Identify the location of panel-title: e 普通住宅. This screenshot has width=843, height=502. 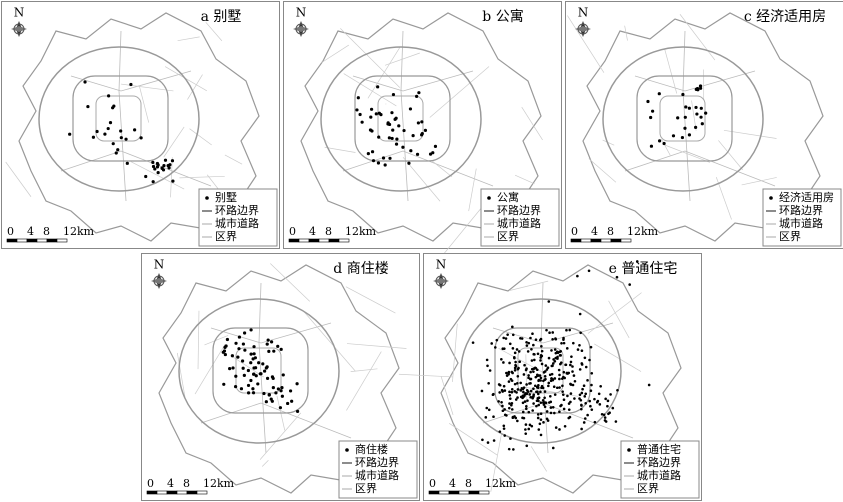
(643, 269).